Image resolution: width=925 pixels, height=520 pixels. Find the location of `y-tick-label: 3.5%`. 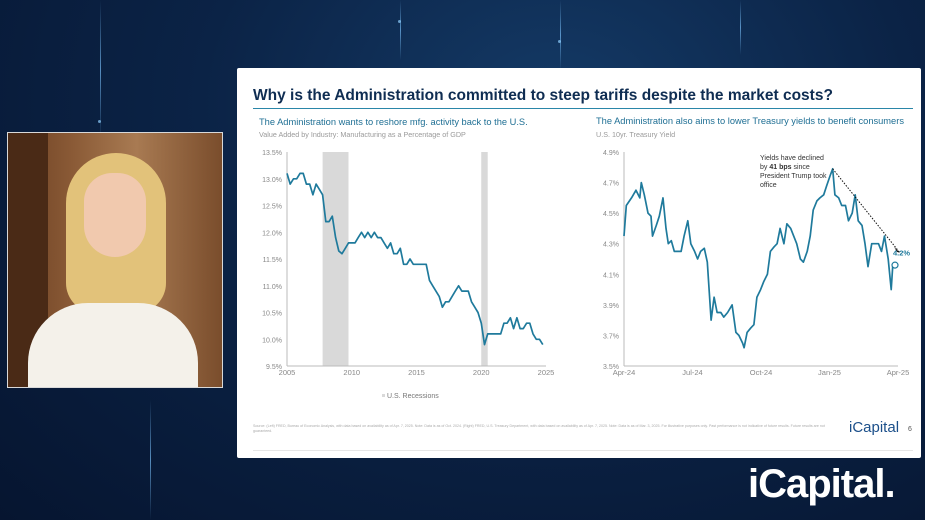

y-tick-label: 3.5% is located at coordinates (611, 367).